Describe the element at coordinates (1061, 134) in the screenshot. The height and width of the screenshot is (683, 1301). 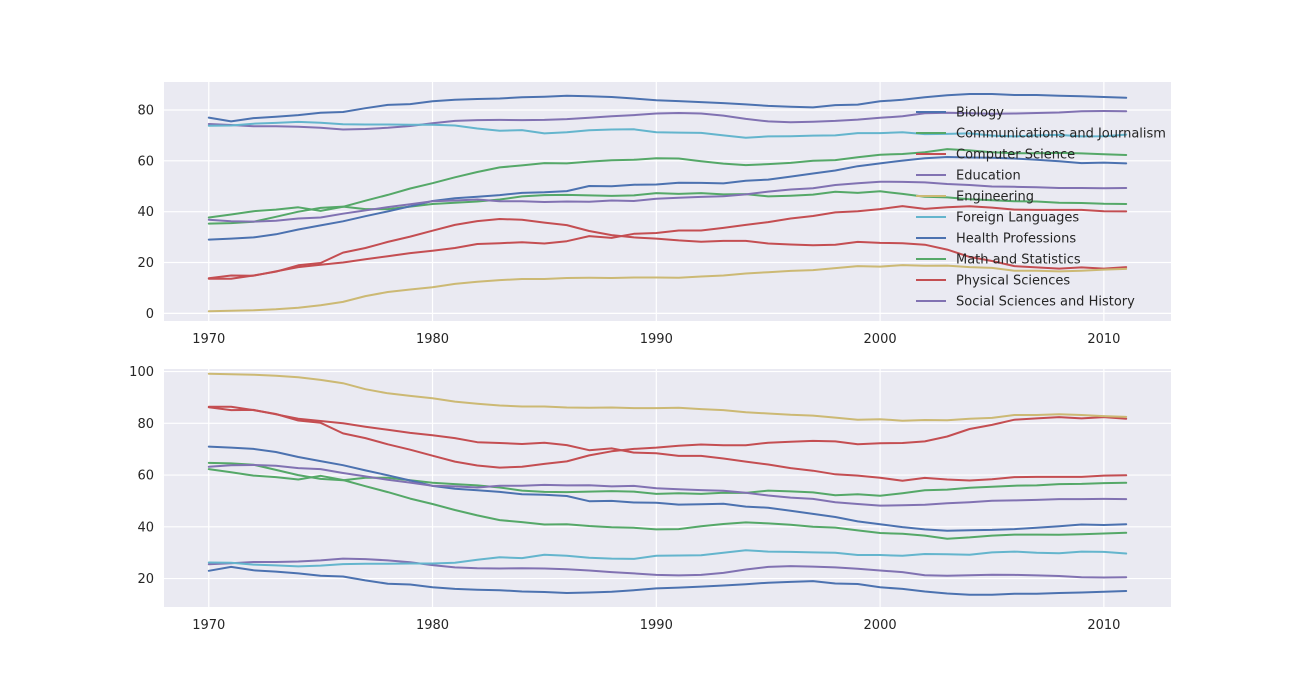
I see `legend-label-communications-and-journalism: Communications and Journalism` at that location.